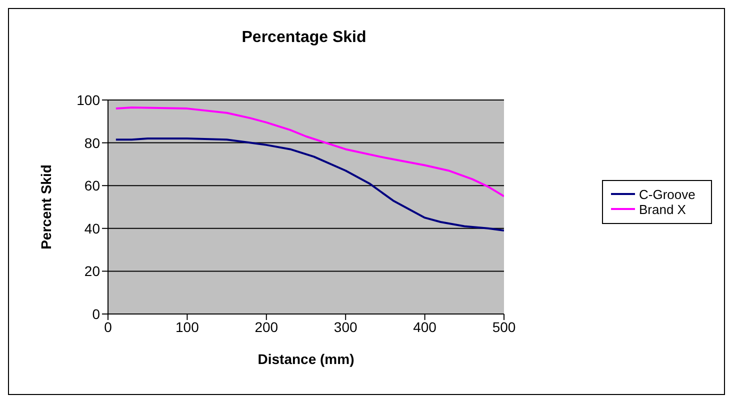  Describe the element at coordinates (92, 271) in the screenshot. I see `y-tick-label: 20` at that location.